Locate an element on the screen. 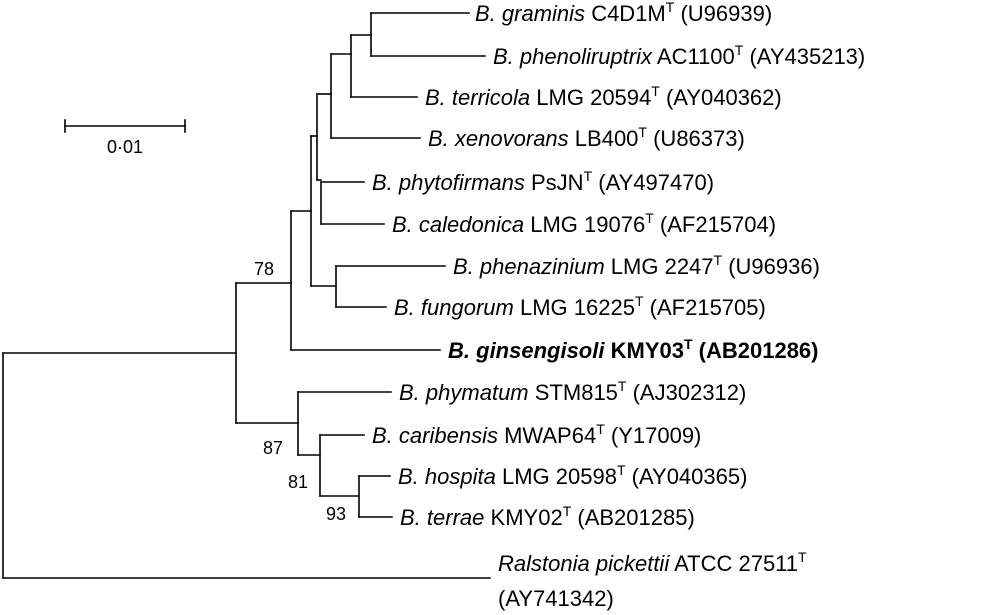  bootstrap-93: 93 is located at coordinates (336, 514).